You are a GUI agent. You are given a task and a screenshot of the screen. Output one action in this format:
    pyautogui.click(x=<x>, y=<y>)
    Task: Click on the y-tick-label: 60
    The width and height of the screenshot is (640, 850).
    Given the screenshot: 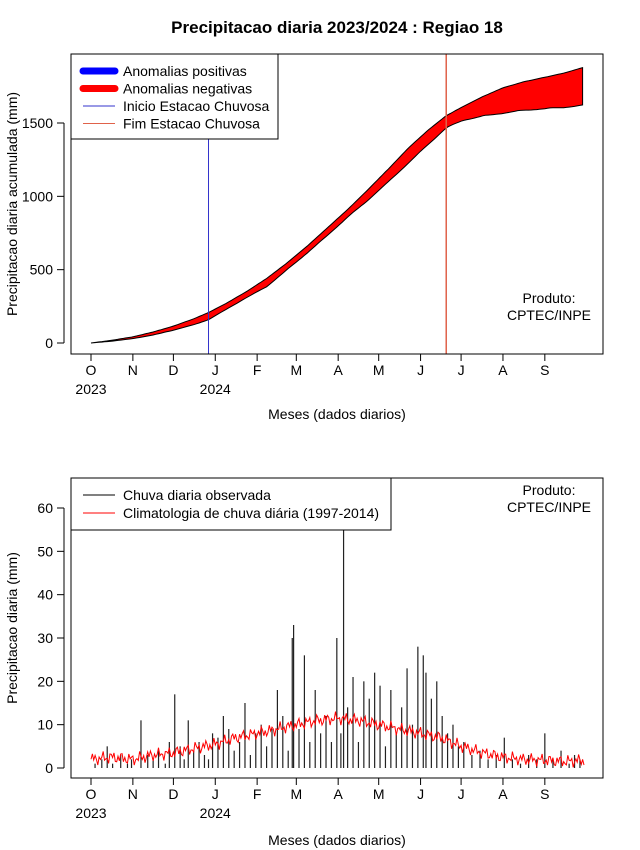 What is the action you would take?
    pyautogui.click(x=45, y=508)
    